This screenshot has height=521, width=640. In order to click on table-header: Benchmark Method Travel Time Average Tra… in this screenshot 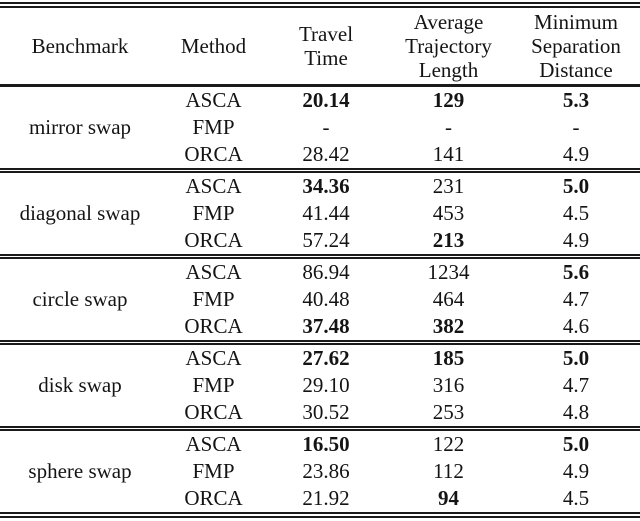, I will do `click(320, 47)`.